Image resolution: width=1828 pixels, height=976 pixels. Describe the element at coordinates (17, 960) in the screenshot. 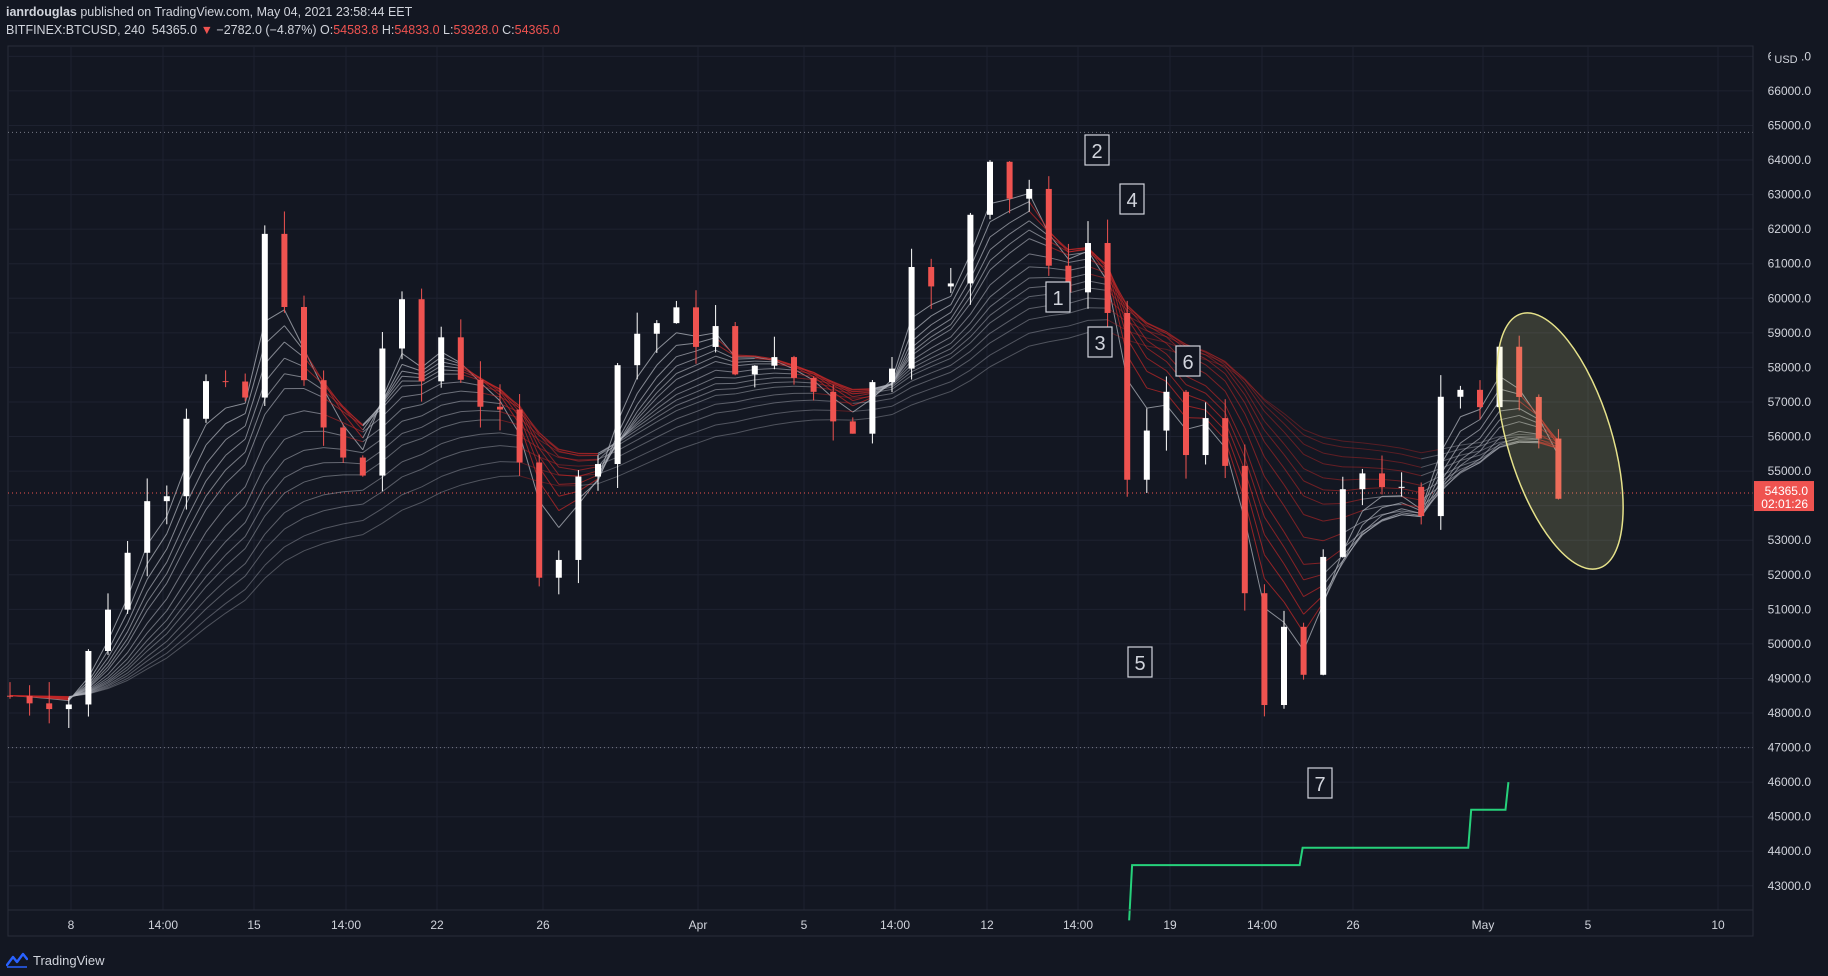

I see `tradingview-logo-icon` at that location.